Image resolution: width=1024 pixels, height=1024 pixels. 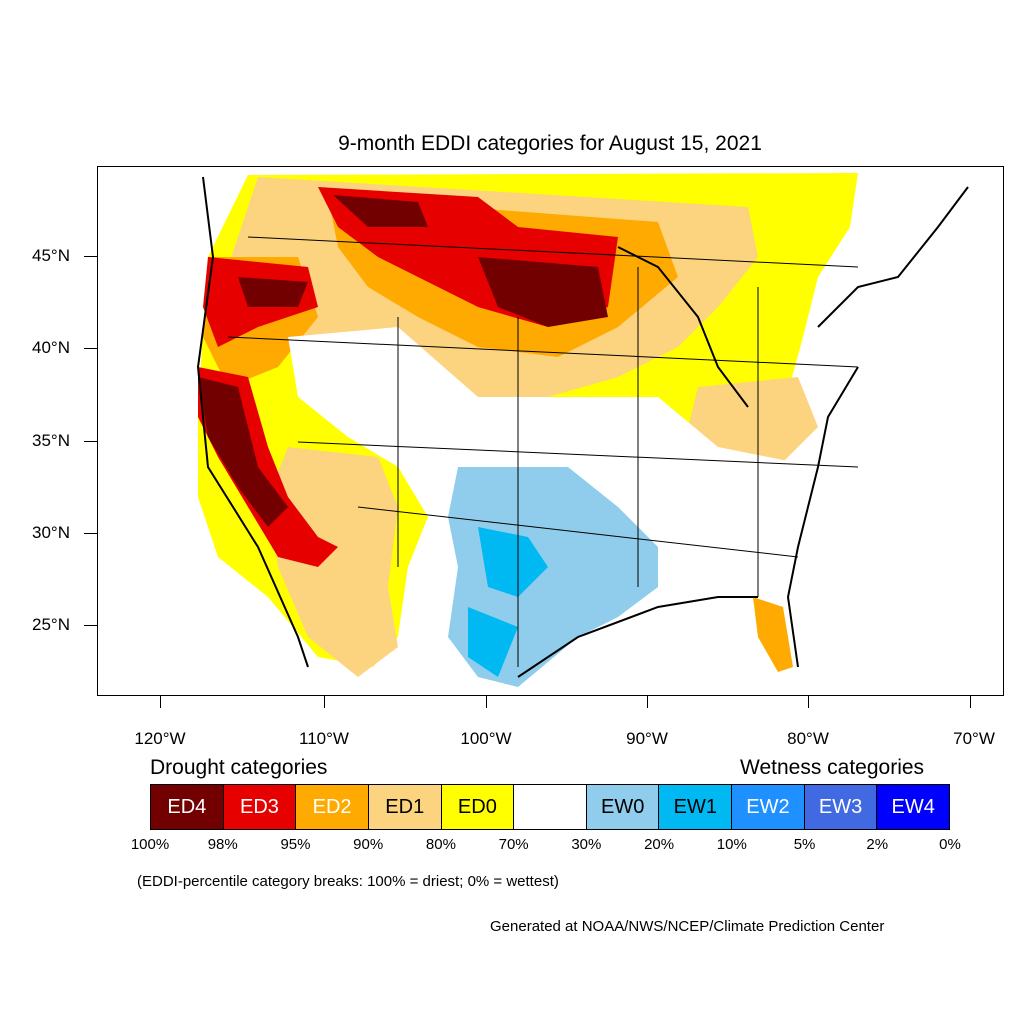 What do you see at coordinates (832, 767) in the screenshot?
I see `wetness-heading: Wetness categories` at bounding box center [832, 767].